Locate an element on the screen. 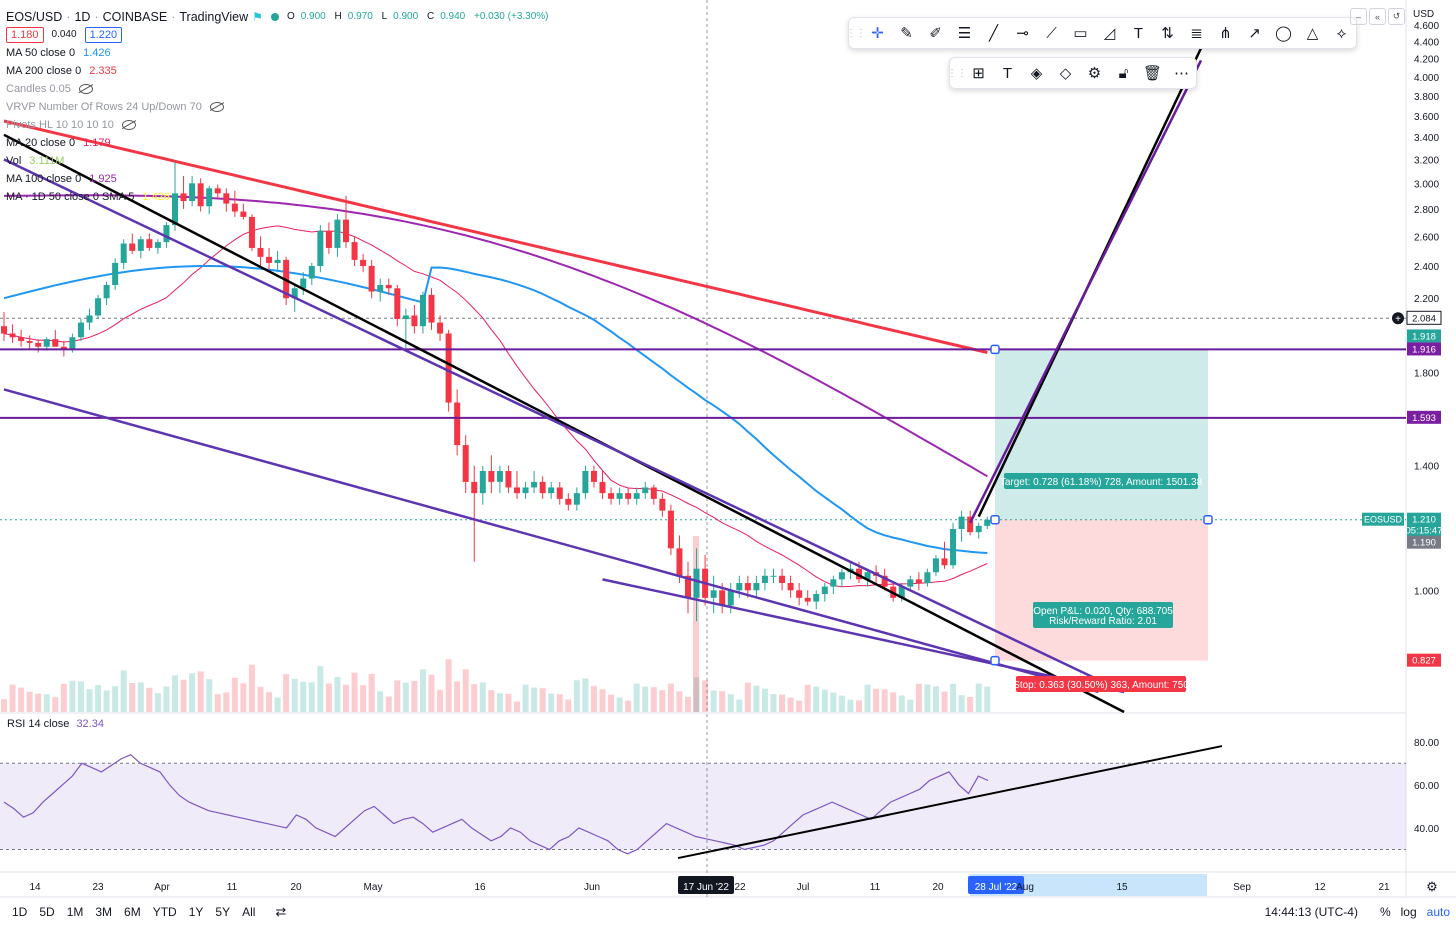 The image size is (1456, 926). timeframe-all: All is located at coordinates (249, 911).